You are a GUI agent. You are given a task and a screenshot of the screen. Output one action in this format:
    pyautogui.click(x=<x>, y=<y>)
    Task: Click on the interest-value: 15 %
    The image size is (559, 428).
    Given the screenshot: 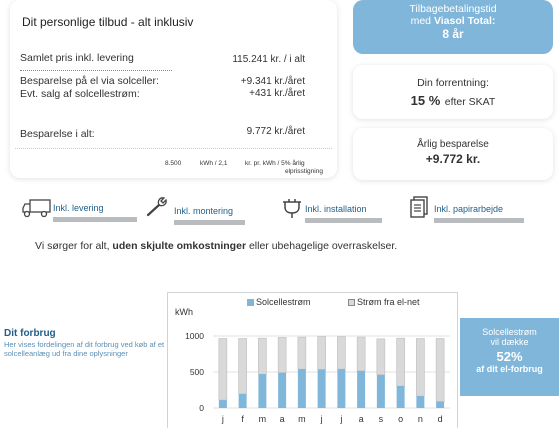 What is the action you would take?
    pyautogui.click(x=425, y=100)
    